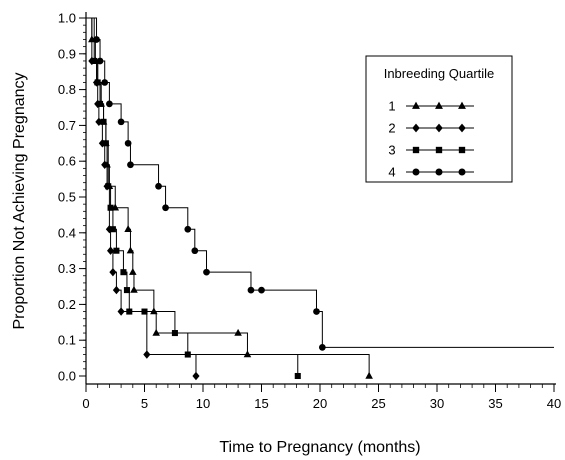  I want to click on legend-label: 3, so click(391, 150).